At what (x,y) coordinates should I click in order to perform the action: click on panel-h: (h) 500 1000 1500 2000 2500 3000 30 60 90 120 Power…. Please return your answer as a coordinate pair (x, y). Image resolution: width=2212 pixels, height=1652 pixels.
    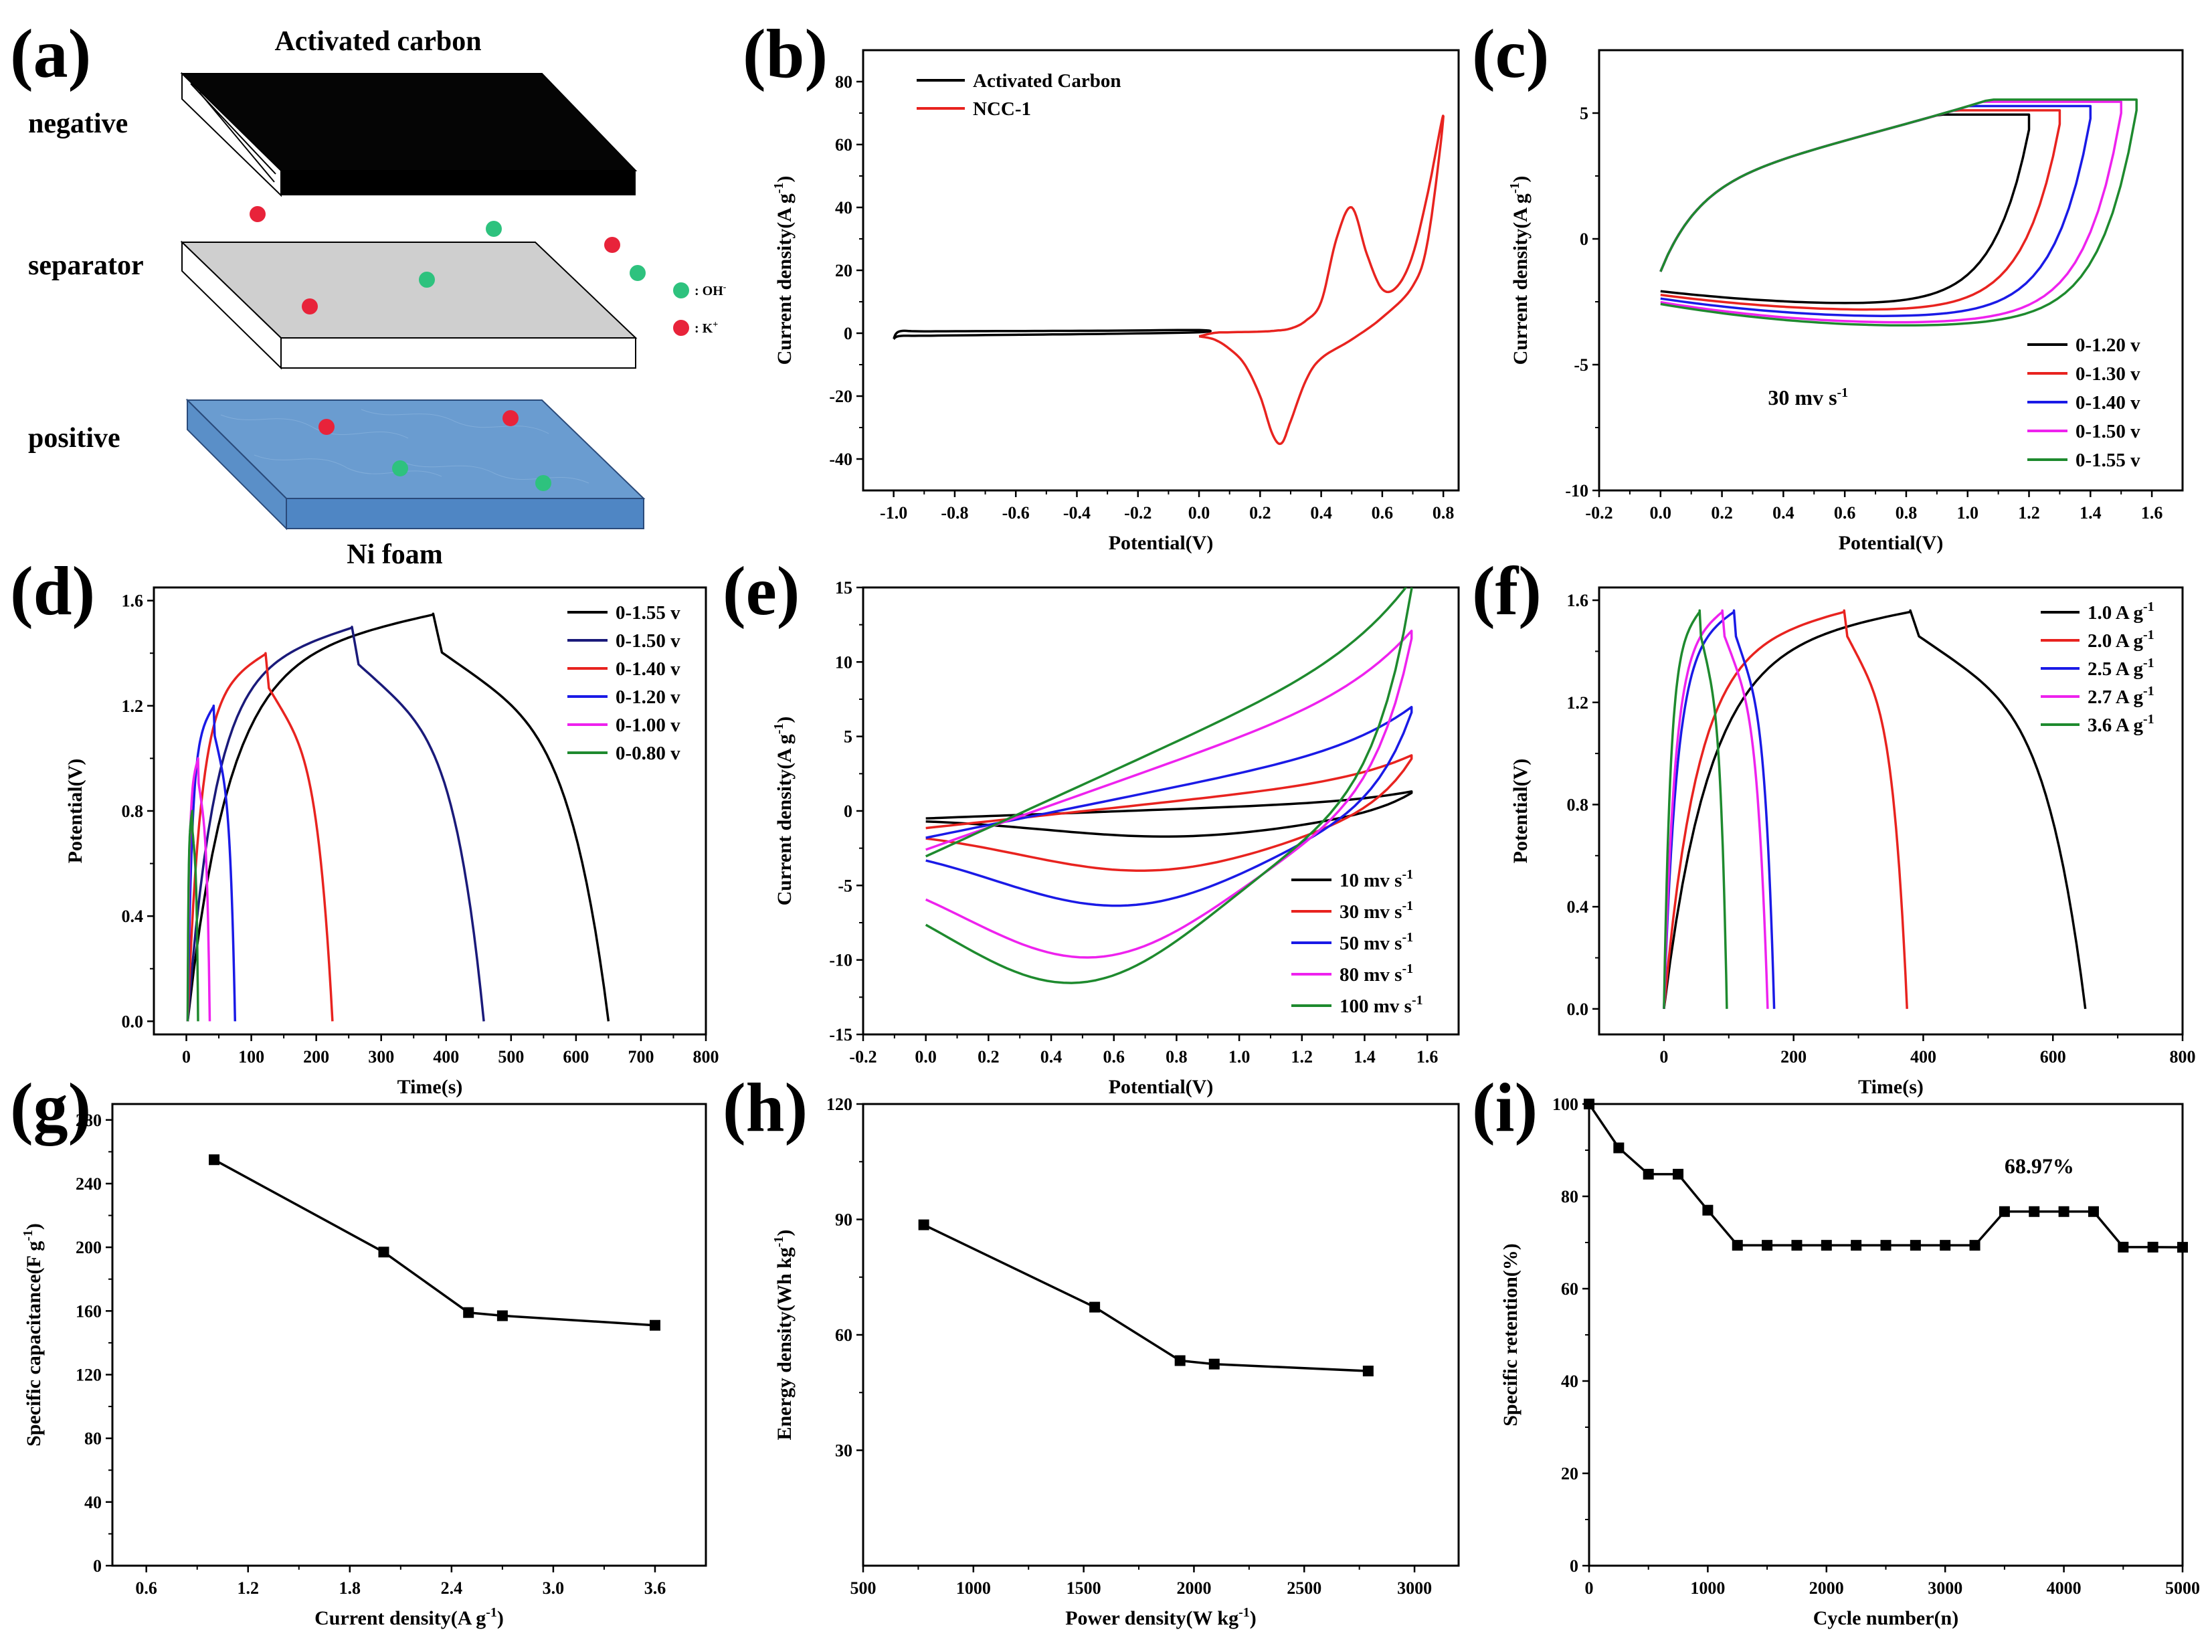
    Looking at the image, I should click on (1091, 1349).